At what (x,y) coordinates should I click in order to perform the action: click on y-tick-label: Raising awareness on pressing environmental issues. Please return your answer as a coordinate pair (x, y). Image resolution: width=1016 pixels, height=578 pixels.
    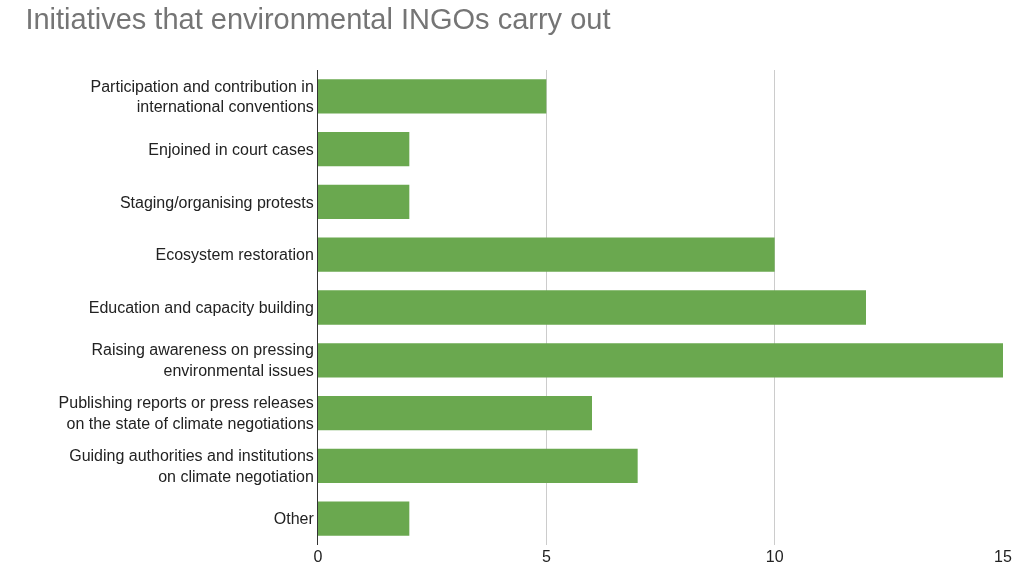
    Looking at the image, I should click on (202, 360).